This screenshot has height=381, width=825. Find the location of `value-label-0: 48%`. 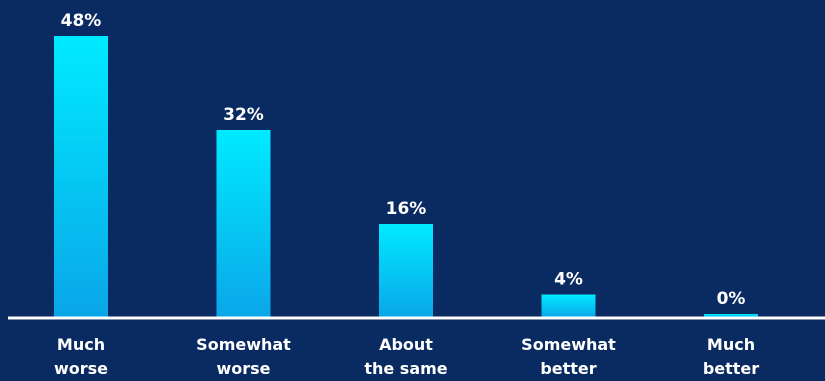

value-label-0: 48% is located at coordinates (81, 21).